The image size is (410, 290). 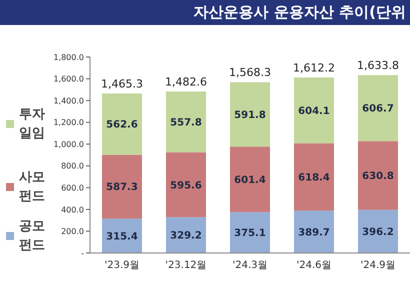 I want to click on data-label: 604.1, so click(x=314, y=111).